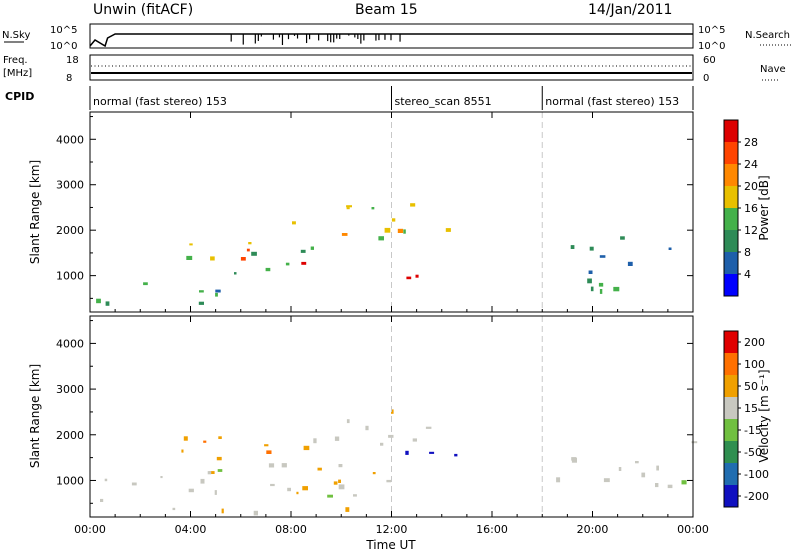 The height and width of the screenshot is (554, 800). Describe the element at coordinates (391, 36) in the screenshot. I see `nsky-panel-frame` at that location.